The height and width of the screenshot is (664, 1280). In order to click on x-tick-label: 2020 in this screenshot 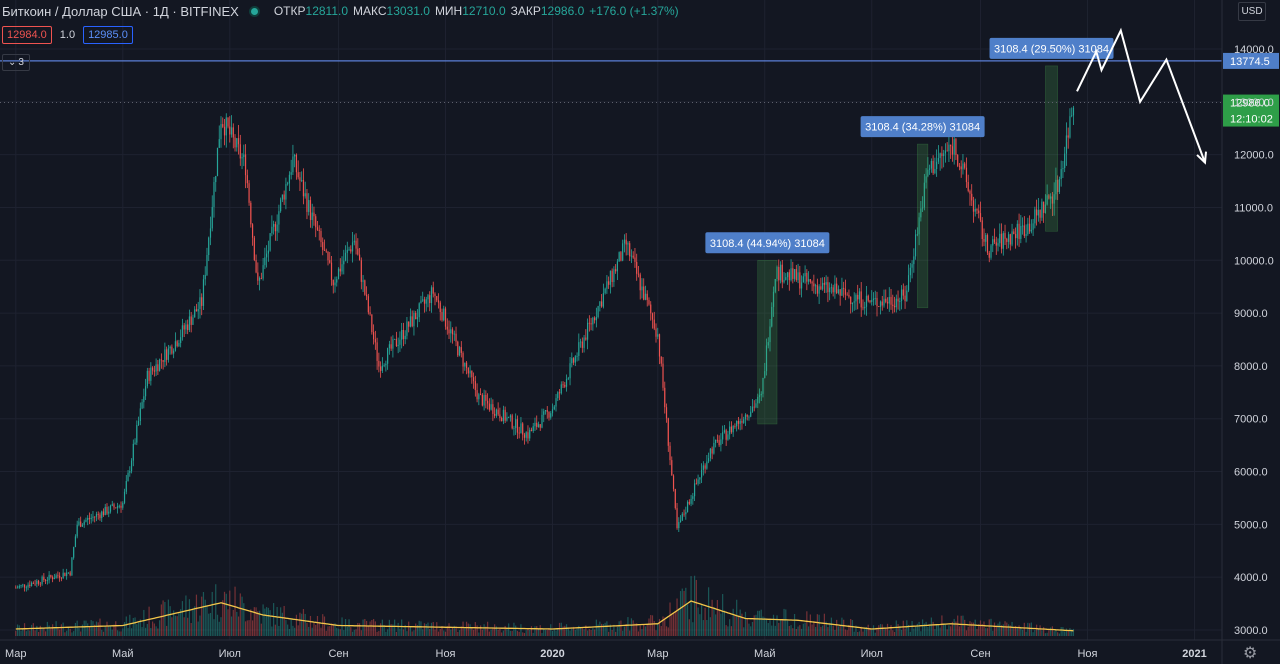, I will do `click(552, 654)`.